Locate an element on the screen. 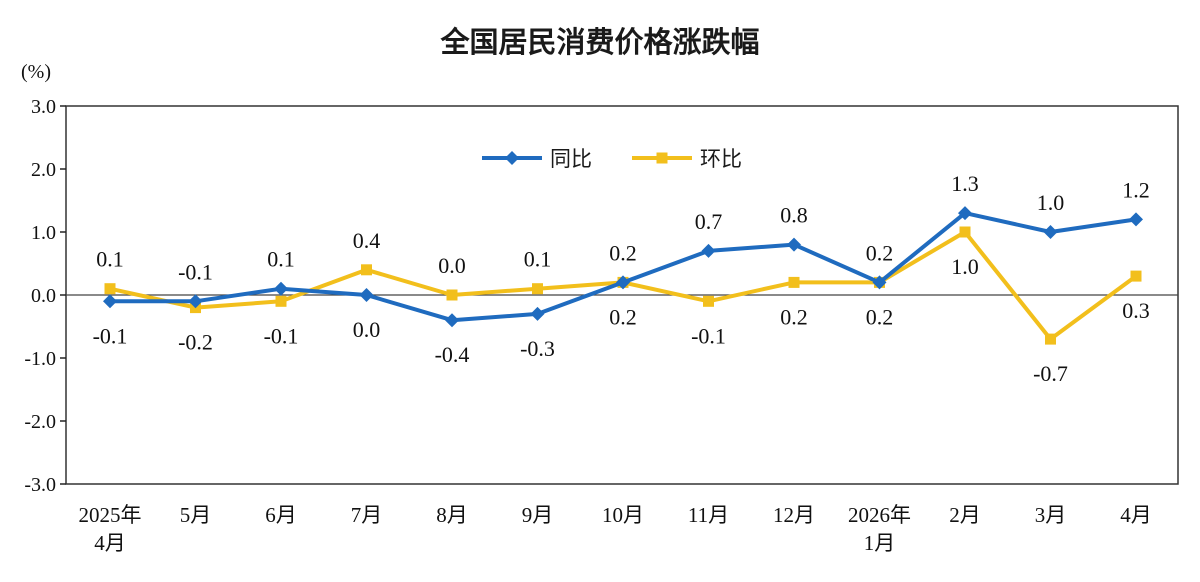  x-tick-label: 2025年 4月 is located at coordinates (110, 529).